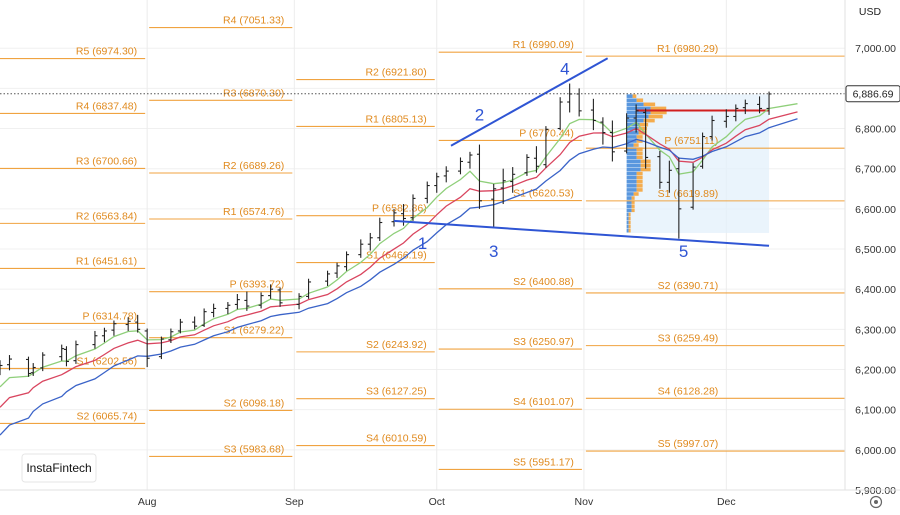 The height and width of the screenshot is (515, 900). I want to click on time-tick: Aug, so click(147, 502).